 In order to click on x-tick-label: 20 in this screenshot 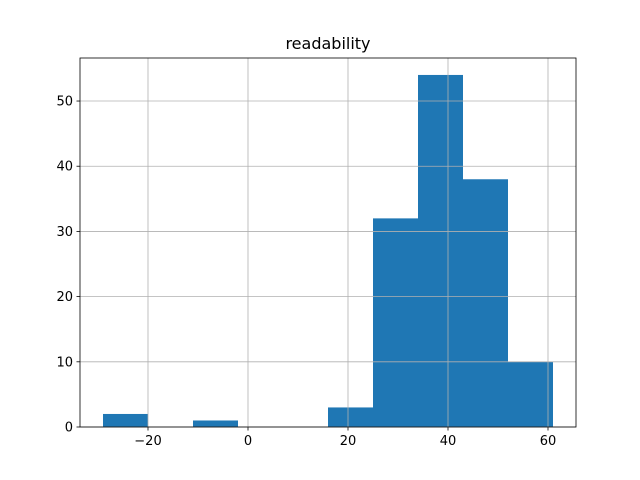, I will do `click(348, 441)`.